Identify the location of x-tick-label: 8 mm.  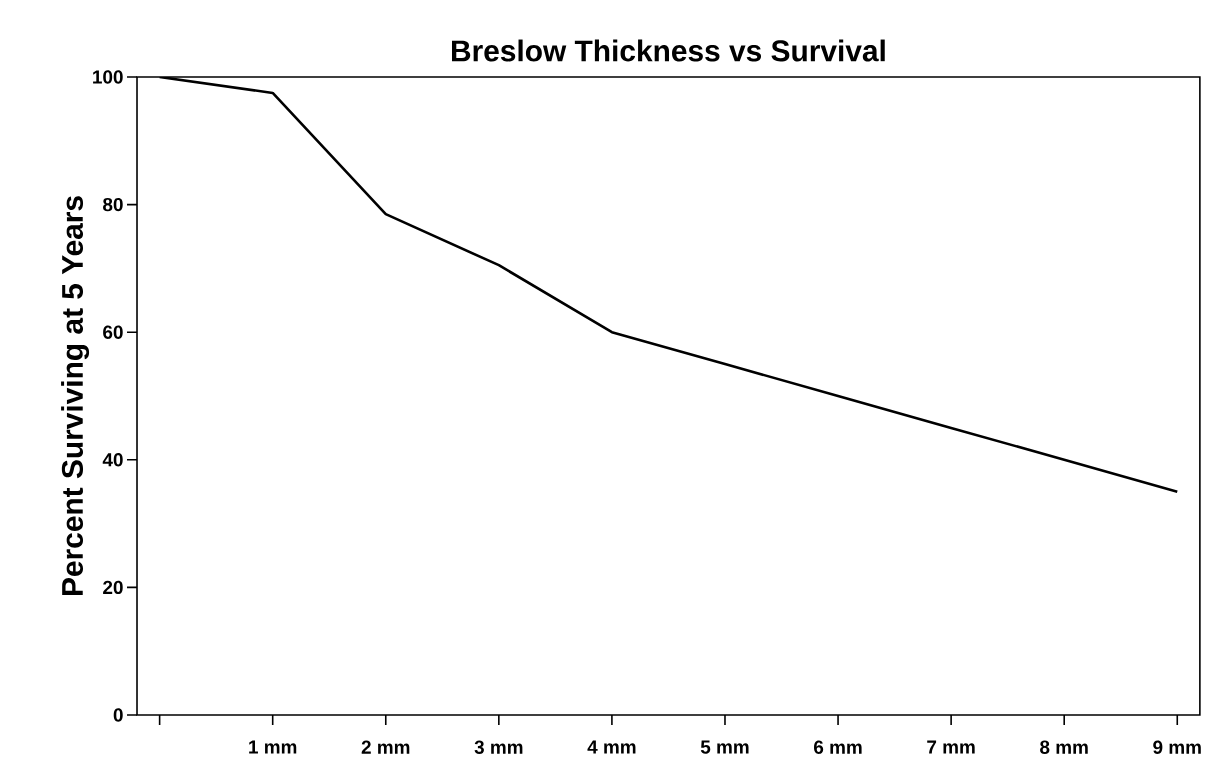
(1064, 747).